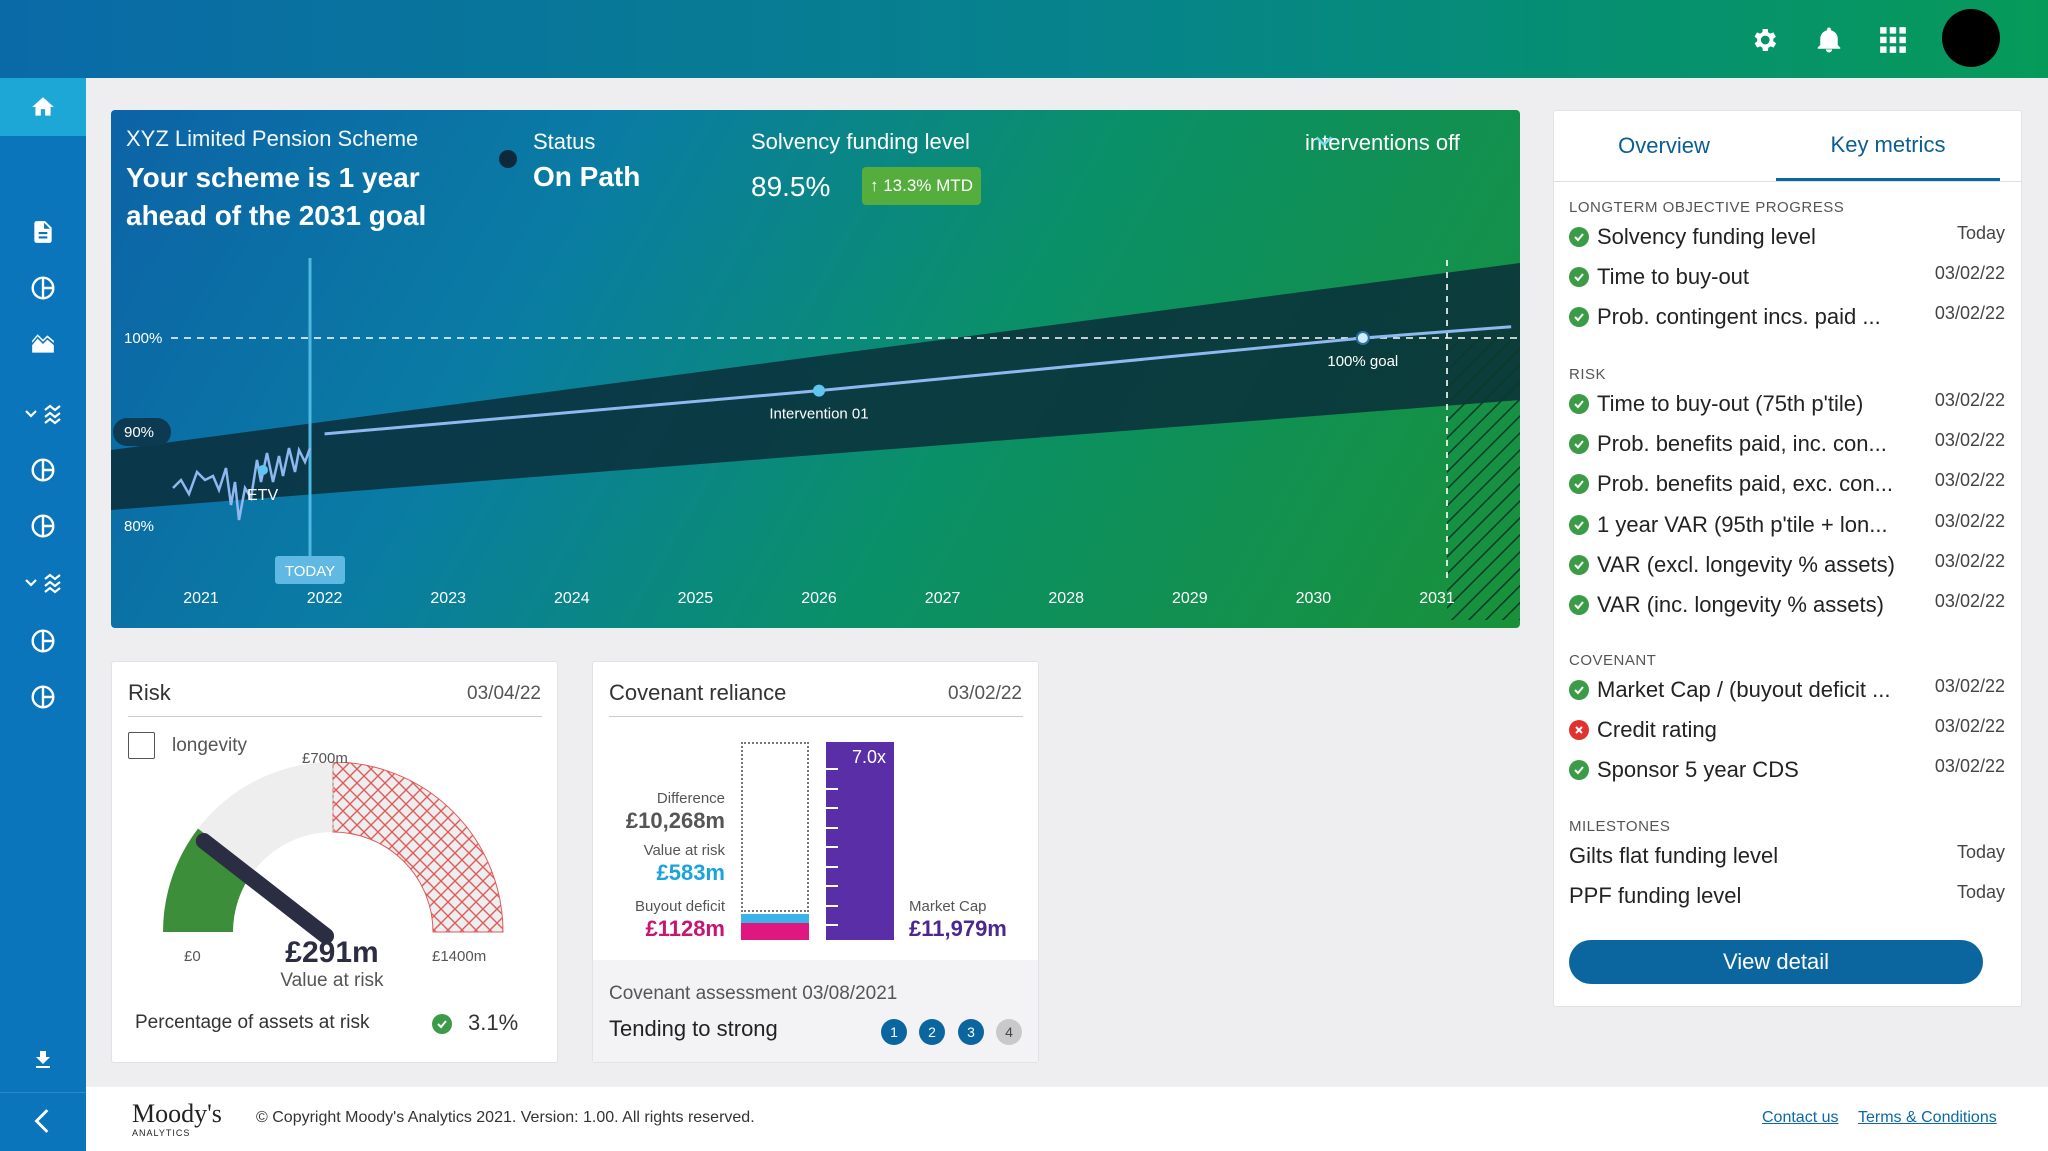 The width and height of the screenshot is (2048, 1151). Describe the element at coordinates (587, 176) in the screenshot. I see `status-value: On Path` at that location.